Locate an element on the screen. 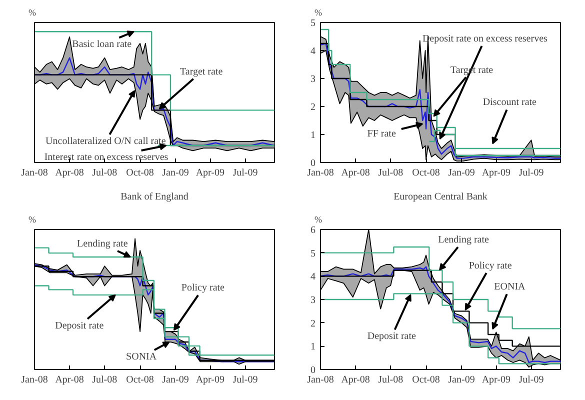 The width and height of the screenshot is (585, 400). annotation: FF rate is located at coordinates (381, 134).